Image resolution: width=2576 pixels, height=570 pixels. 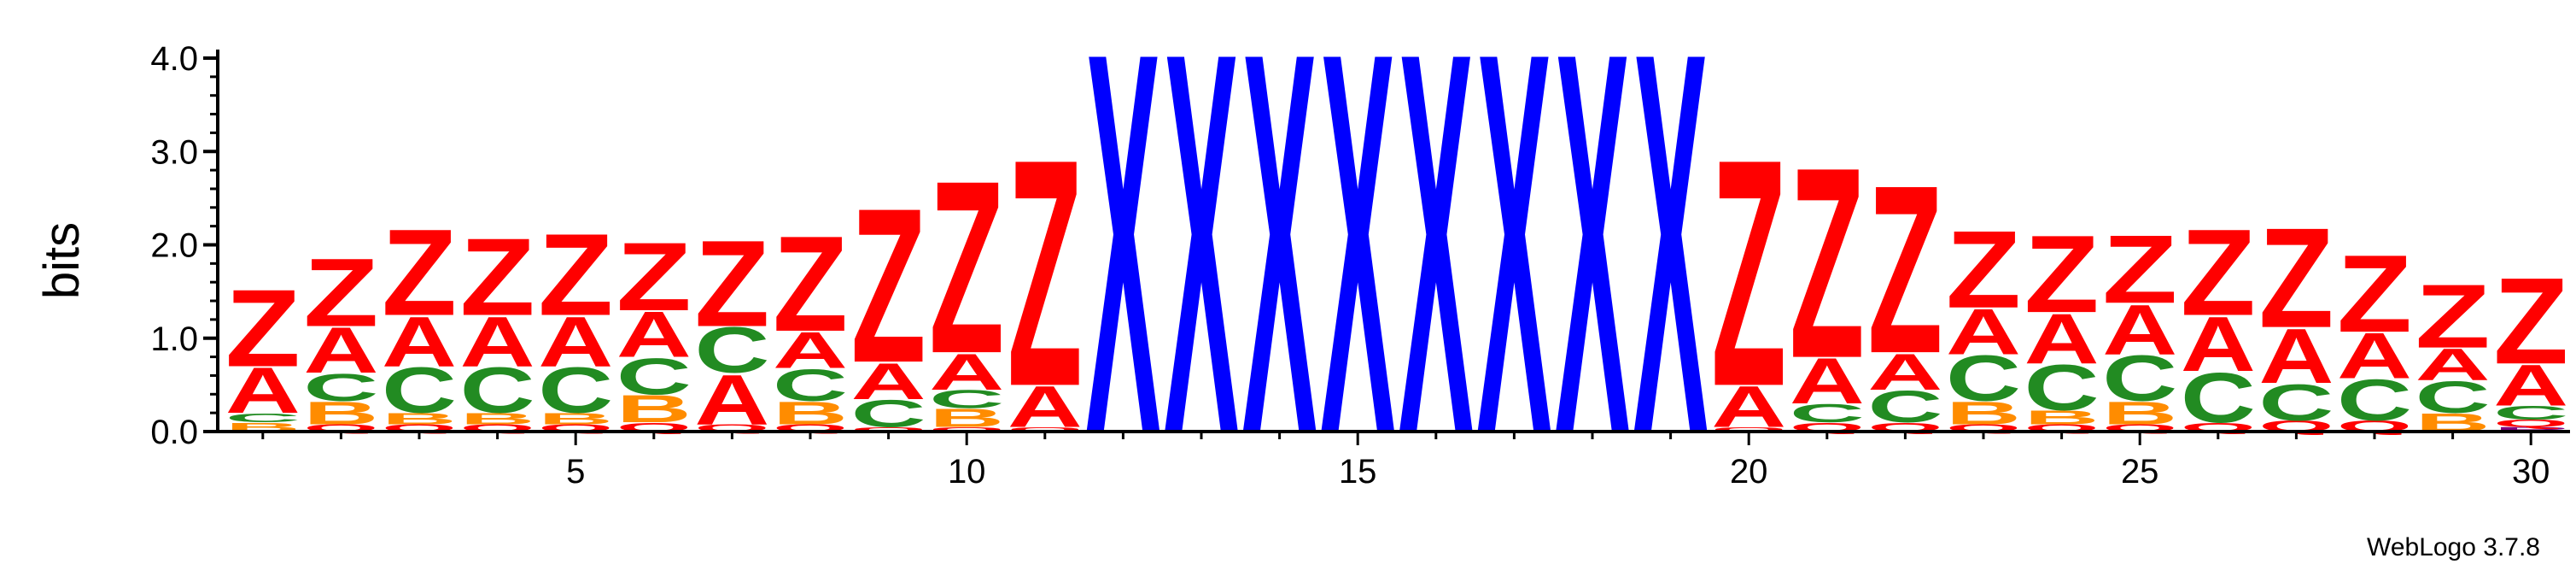 What do you see at coordinates (340, 413) in the screenshot?
I see `glyph-b-pos-2: B` at bounding box center [340, 413].